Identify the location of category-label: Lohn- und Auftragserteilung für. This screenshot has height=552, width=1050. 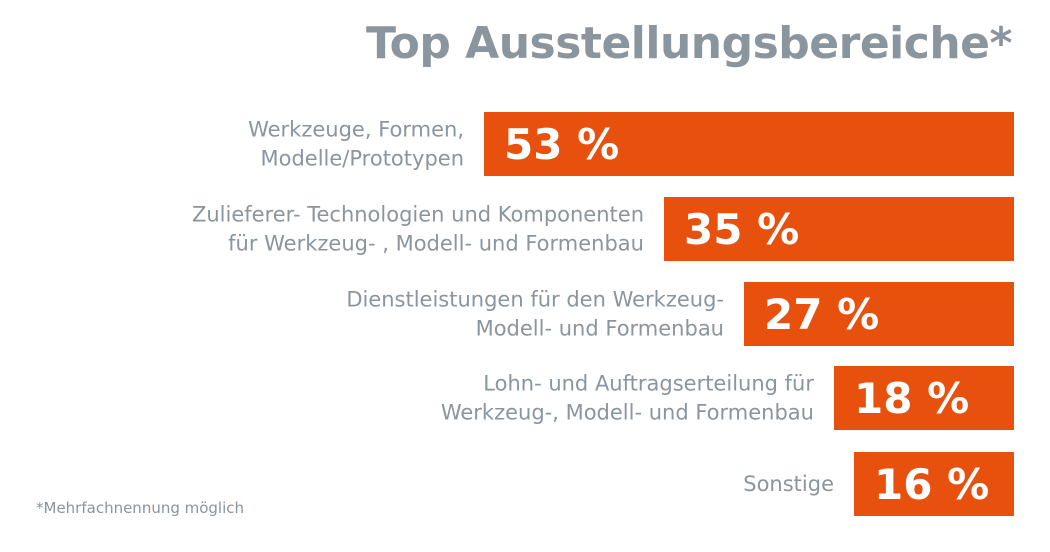
(648, 384).